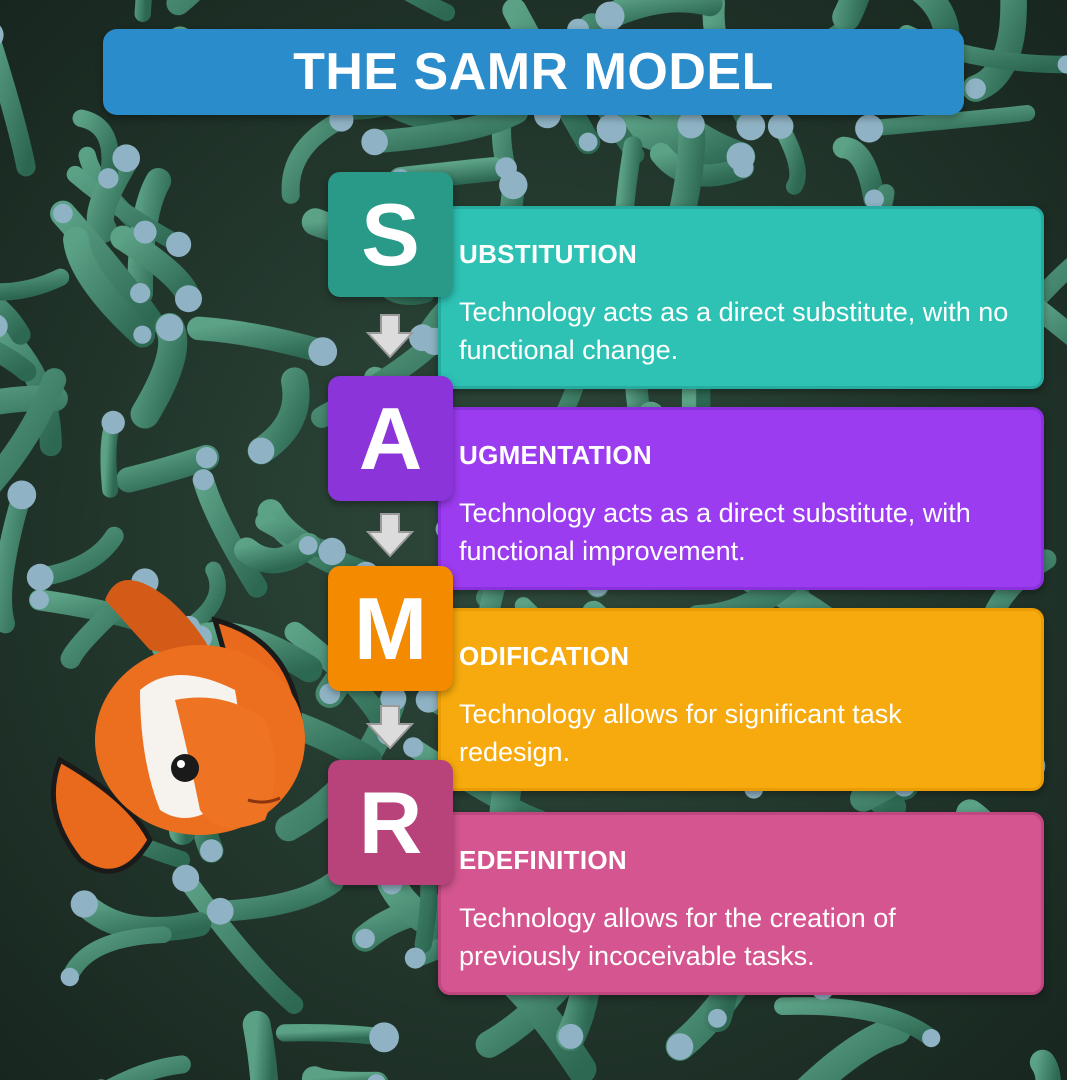 This screenshot has height=1080, width=1067. I want to click on stage-heading: UBSTITUTION, so click(548, 254).